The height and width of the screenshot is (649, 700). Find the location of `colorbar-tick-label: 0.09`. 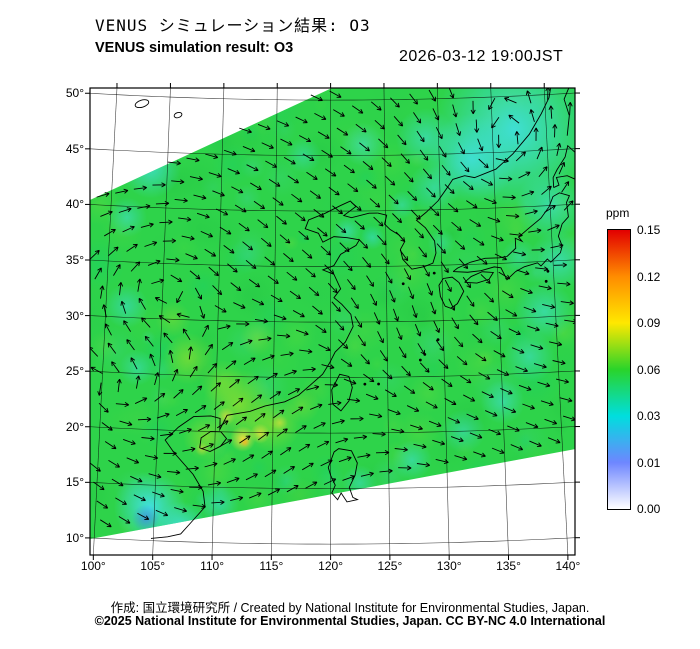

colorbar-tick-label: 0.09 is located at coordinates (649, 323).